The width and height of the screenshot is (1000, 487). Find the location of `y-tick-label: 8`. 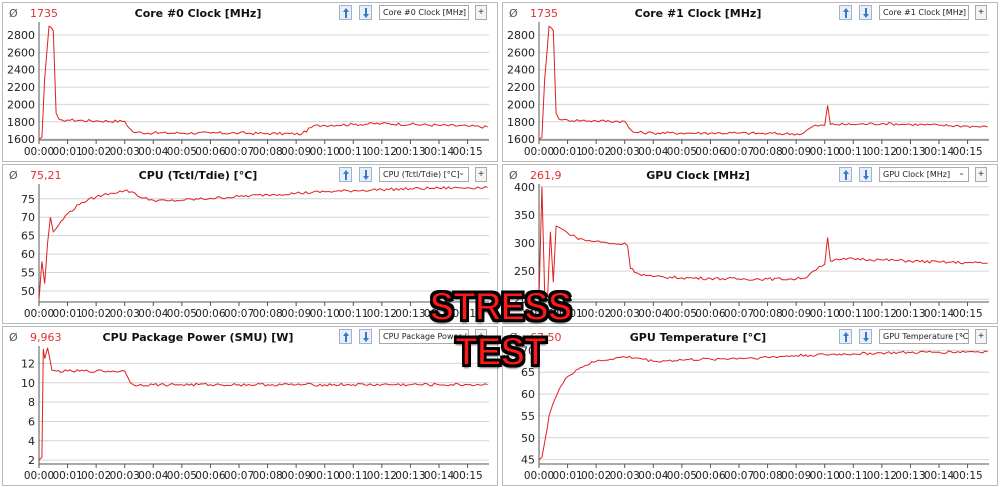

y-tick-label: 8 is located at coordinates (31, 402).